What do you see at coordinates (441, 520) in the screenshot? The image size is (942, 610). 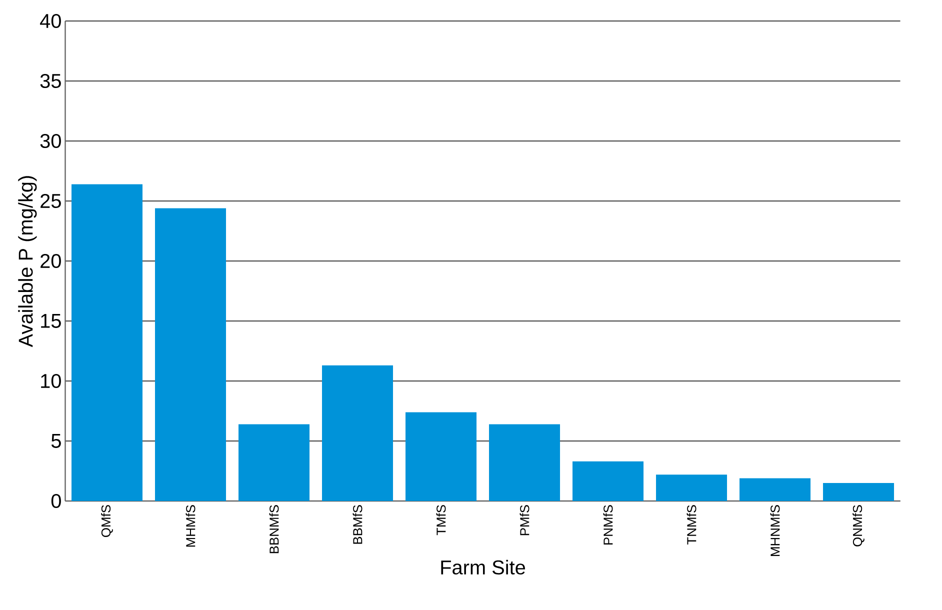 I see `x-tick-label: TMfS` at bounding box center [441, 520].